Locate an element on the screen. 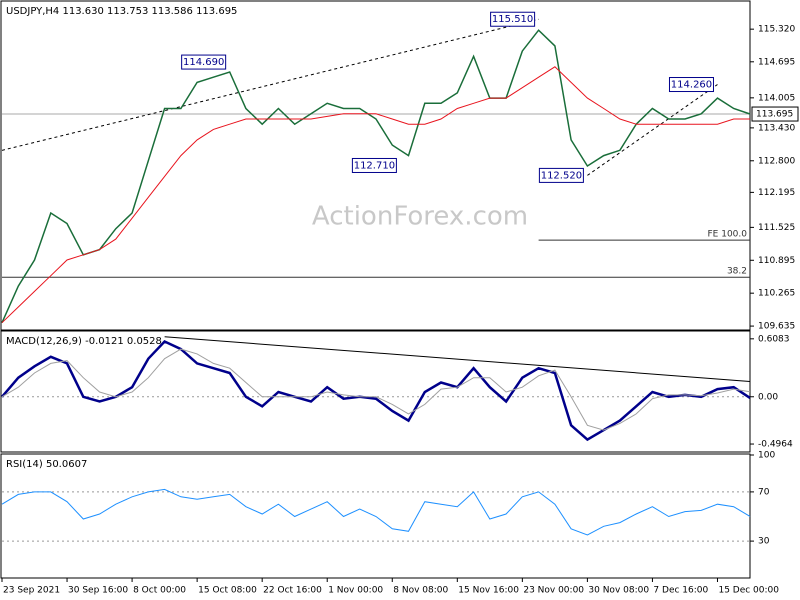 This screenshot has width=800, height=600. last-price-box is located at coordinates (775, 114).